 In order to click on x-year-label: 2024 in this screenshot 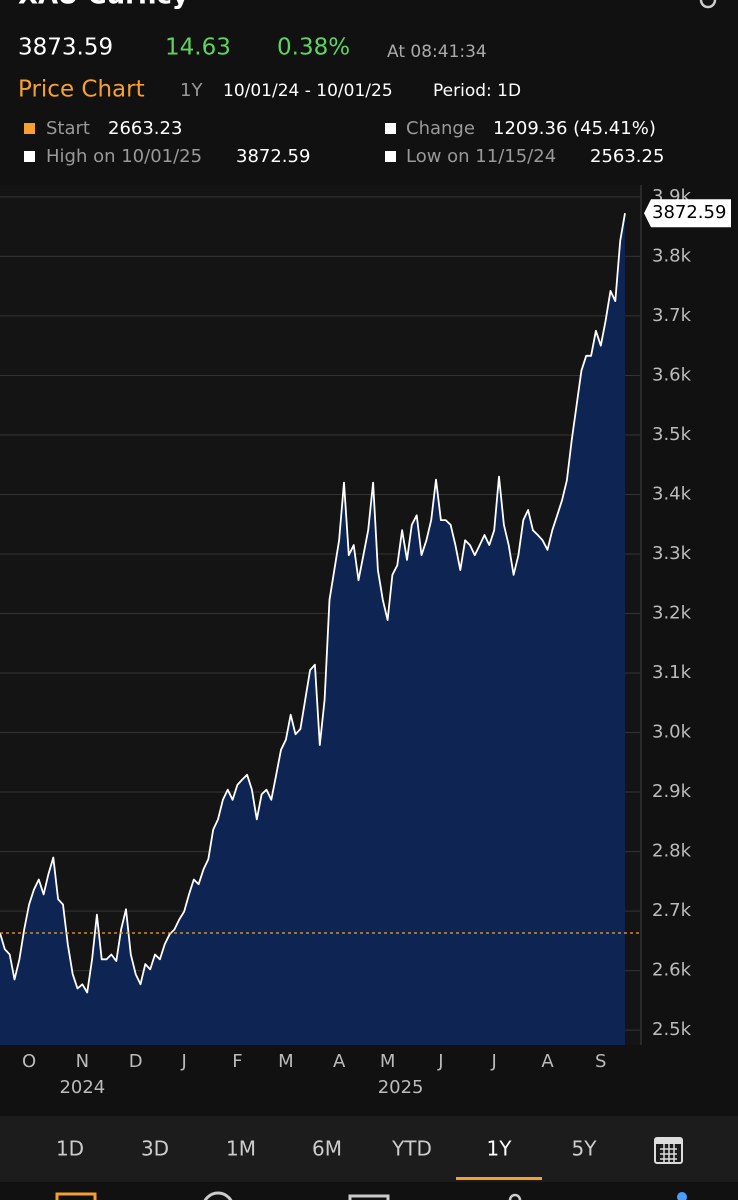, I will do `click(82, 1087)`.